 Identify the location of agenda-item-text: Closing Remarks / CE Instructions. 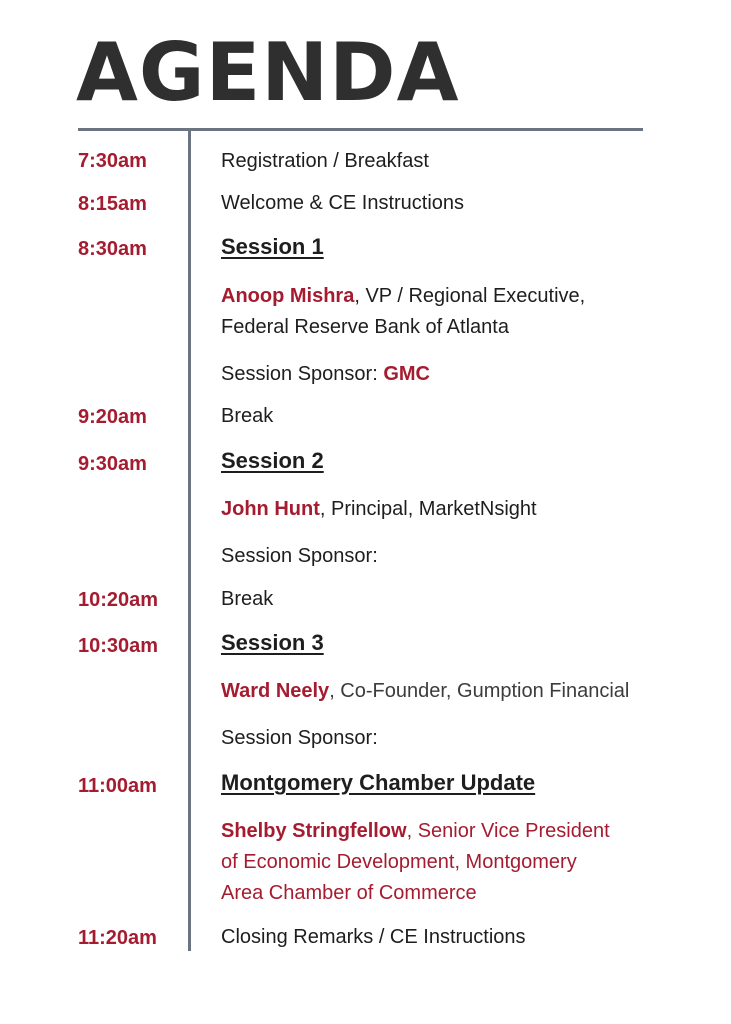
(373, 937).